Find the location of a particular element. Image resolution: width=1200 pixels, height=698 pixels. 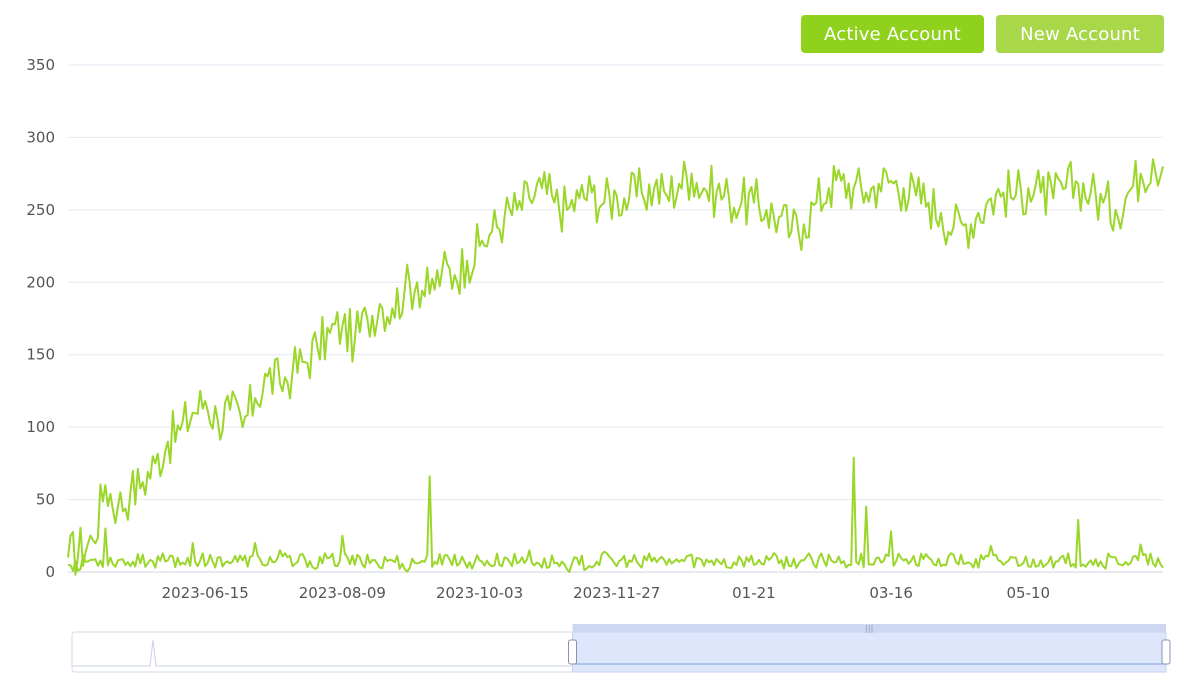

zoom-move-bar is located at coordinates (869, 628).